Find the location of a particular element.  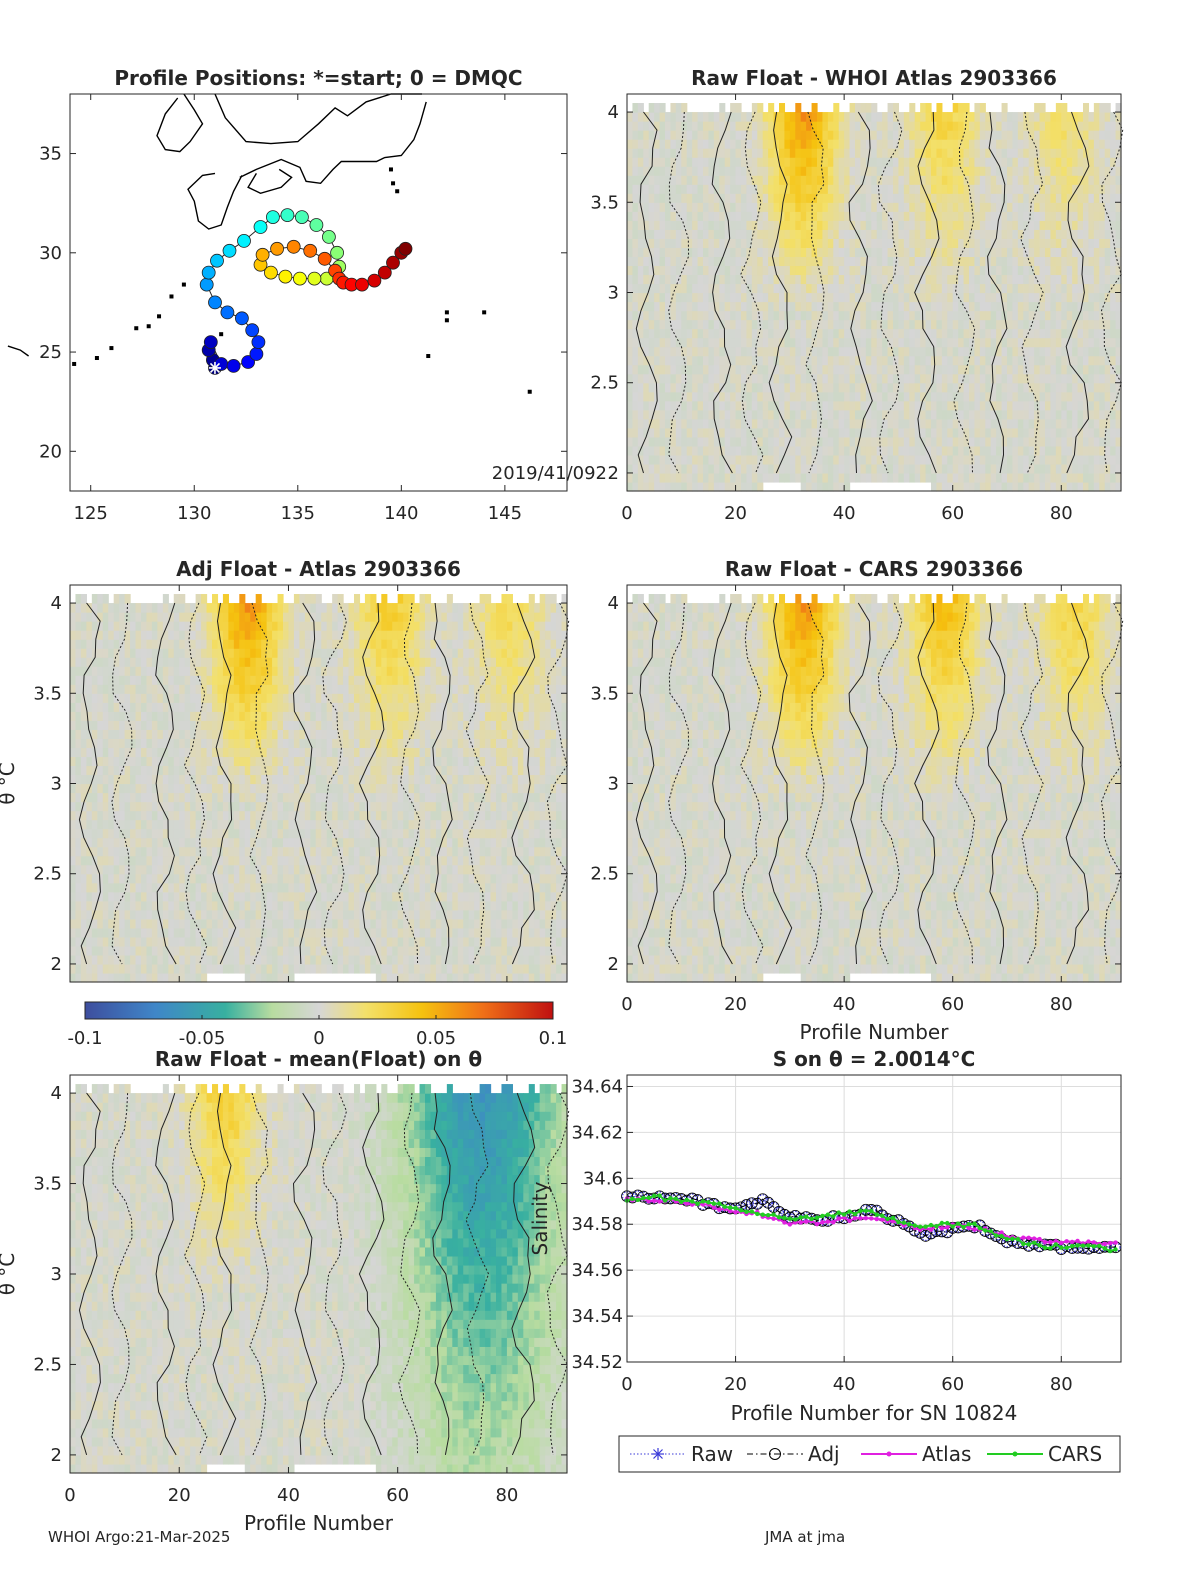

raw-atlas-ytick-label: 2.5 is located at coordinates (604, 383).